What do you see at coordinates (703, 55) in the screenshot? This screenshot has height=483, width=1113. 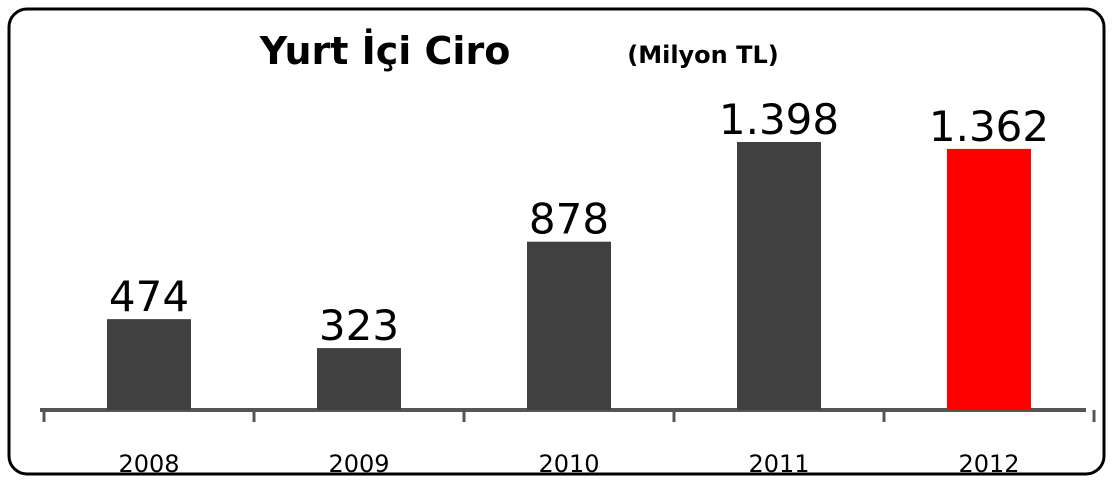 I see `chart-subtitle: (Milyon TL)` at bounding box center [703, 55].